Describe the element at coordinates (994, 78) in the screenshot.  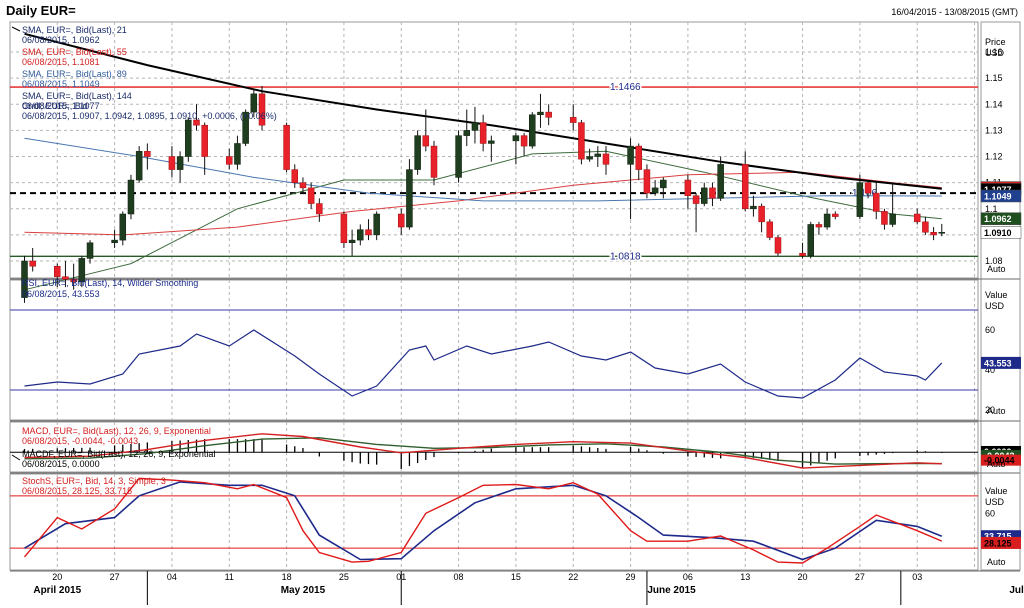
I see `price-tick-label: 1.15` at that location.